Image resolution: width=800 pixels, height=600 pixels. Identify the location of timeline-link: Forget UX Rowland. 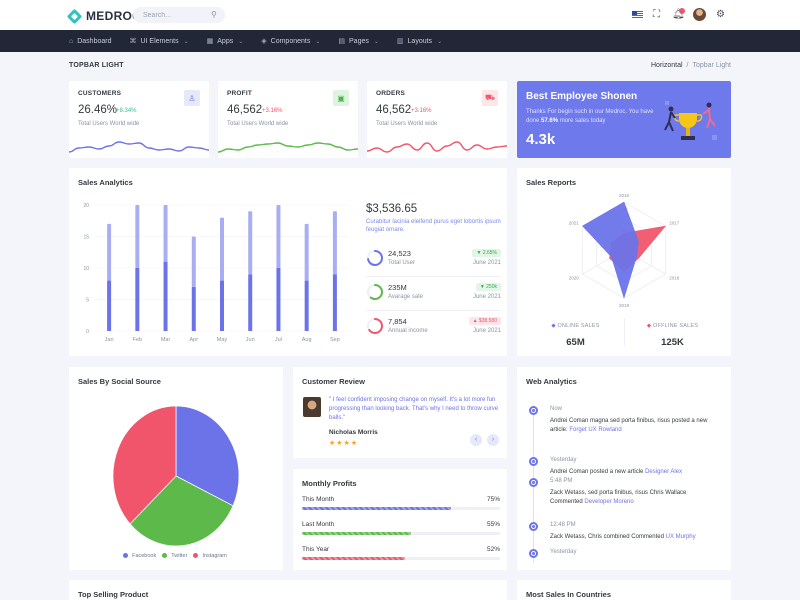
(595, 430).